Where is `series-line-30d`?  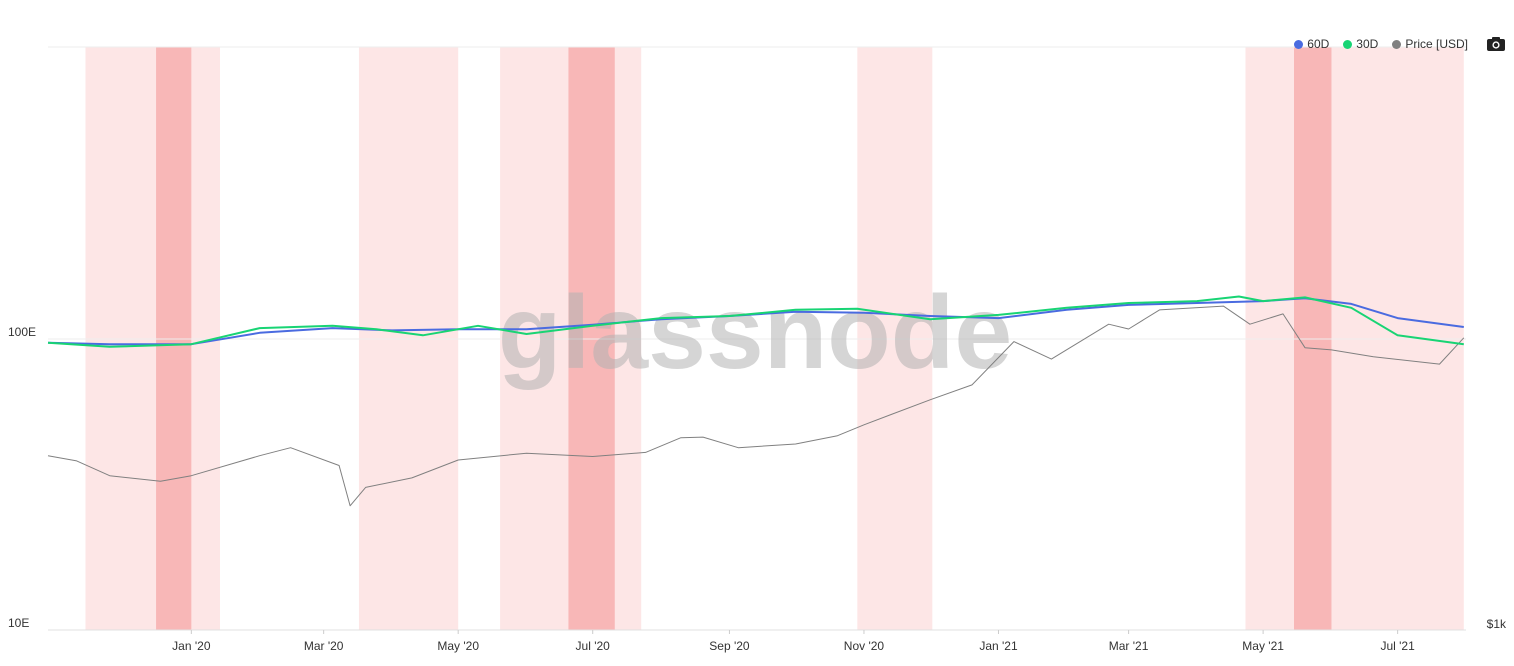 series-line-30d is located at coordinates (755, 321).